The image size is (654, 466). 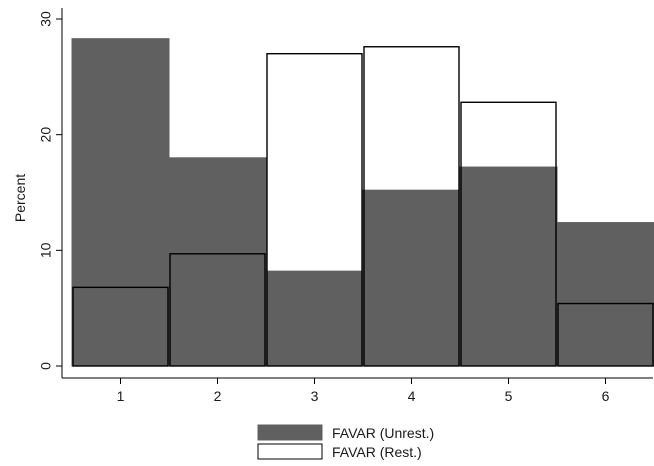 What do you see at coordinates (290, 432) in the screenshot?
I see `legend-swatch-unrest` at bounding box center [290, 432].